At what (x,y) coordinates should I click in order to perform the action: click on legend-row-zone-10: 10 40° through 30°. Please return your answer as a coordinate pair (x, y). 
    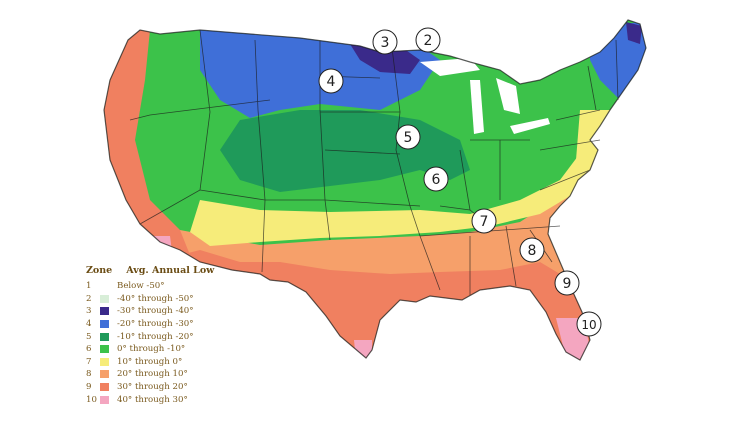
    Looking at the image, I should click on (166, 399).